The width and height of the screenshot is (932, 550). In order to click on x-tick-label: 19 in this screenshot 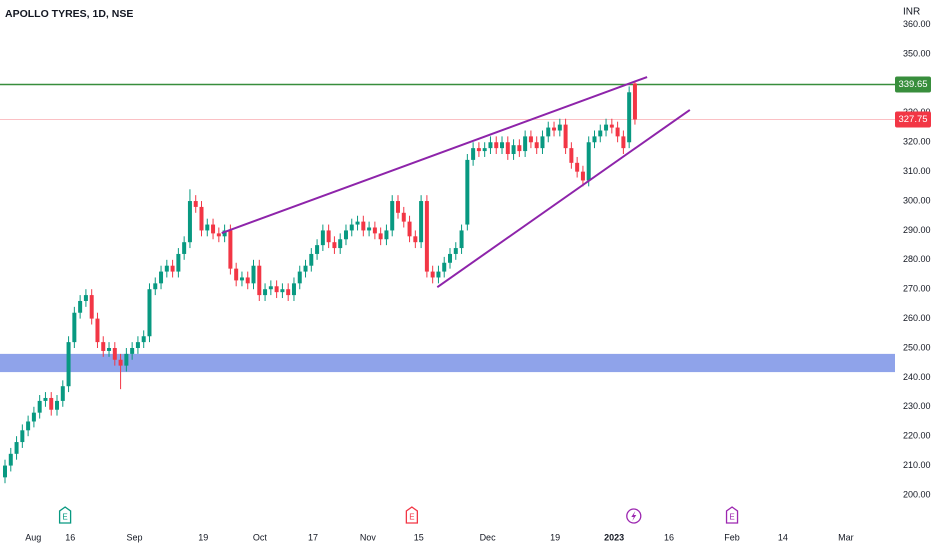, I will do `click(555, 537)`.